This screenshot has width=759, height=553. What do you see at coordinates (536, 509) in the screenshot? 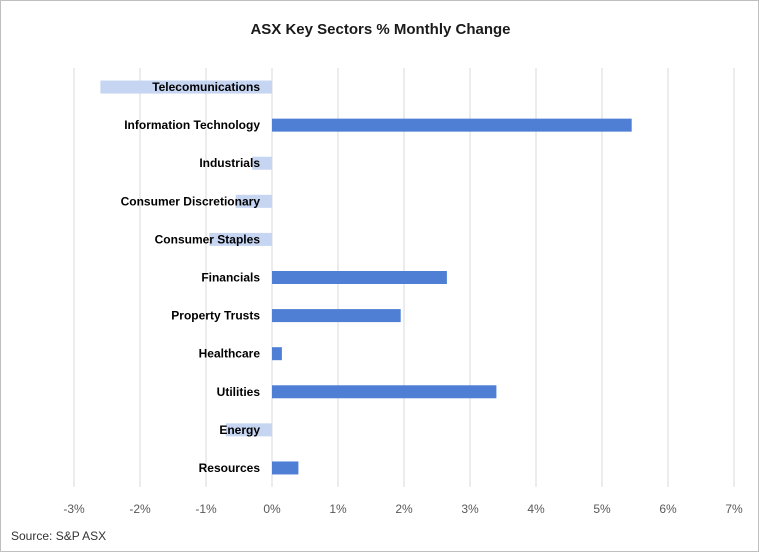
I see `x-tick-label: 4%` at bounding box center [536, 509].